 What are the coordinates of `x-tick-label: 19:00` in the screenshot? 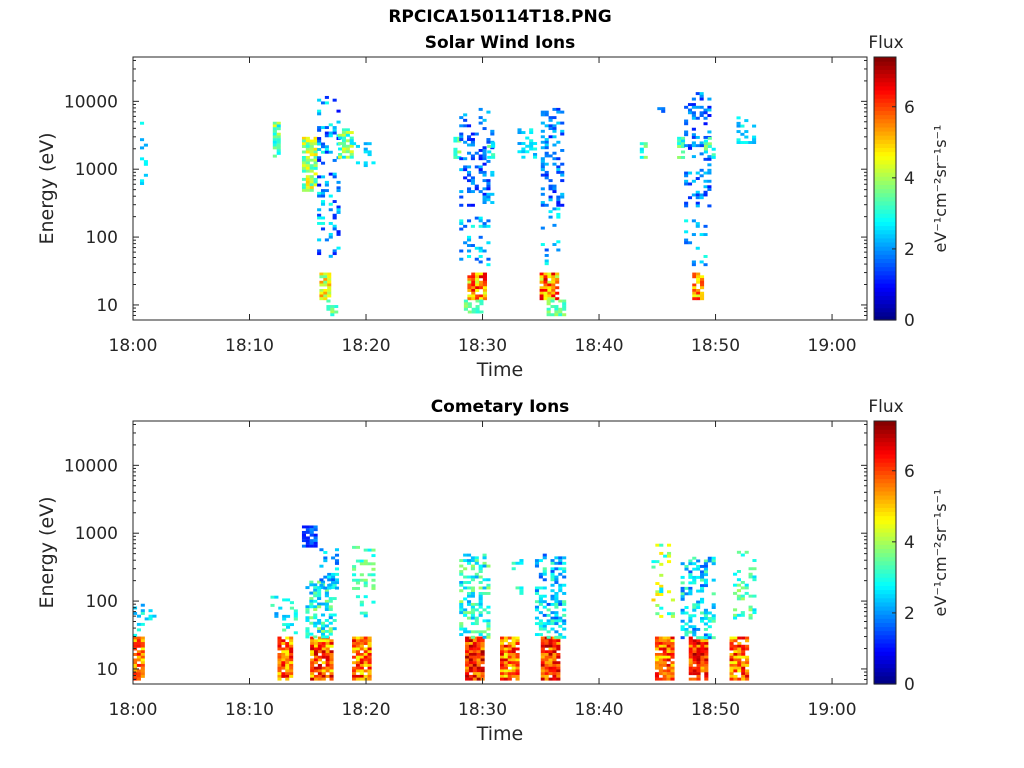 It's located at (832, 710).